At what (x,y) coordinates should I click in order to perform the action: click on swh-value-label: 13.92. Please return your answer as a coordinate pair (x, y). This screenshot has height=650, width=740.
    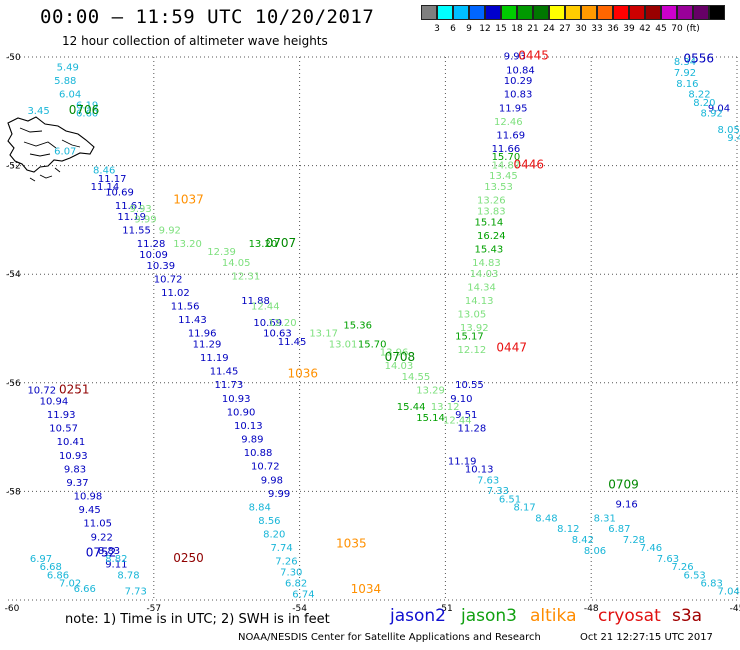
    Looking at the image, I should click on (474, 328).